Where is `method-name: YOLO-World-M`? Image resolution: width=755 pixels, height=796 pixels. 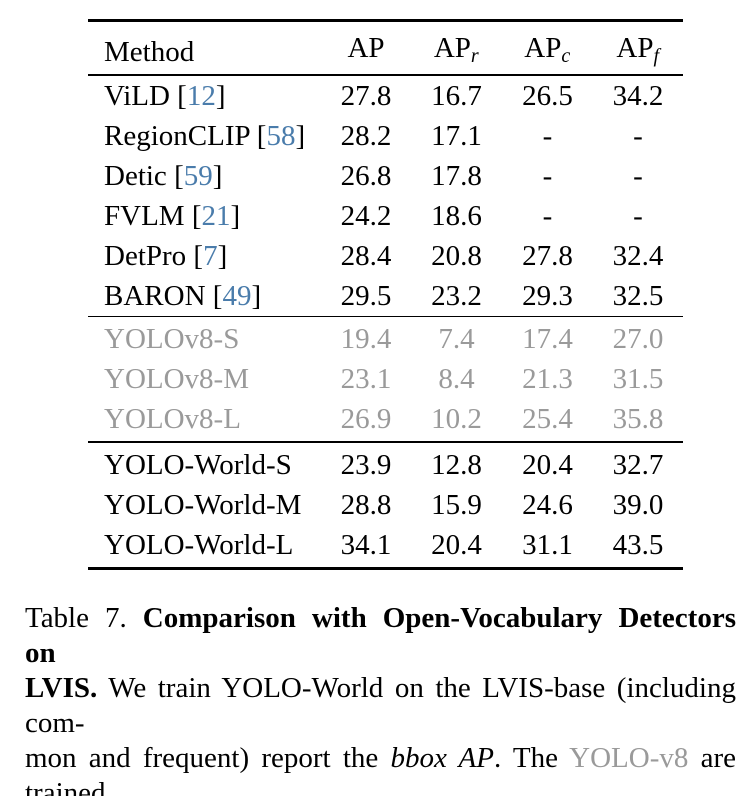
method-name: YOLO-World-M is located at coordinates (203, 504).